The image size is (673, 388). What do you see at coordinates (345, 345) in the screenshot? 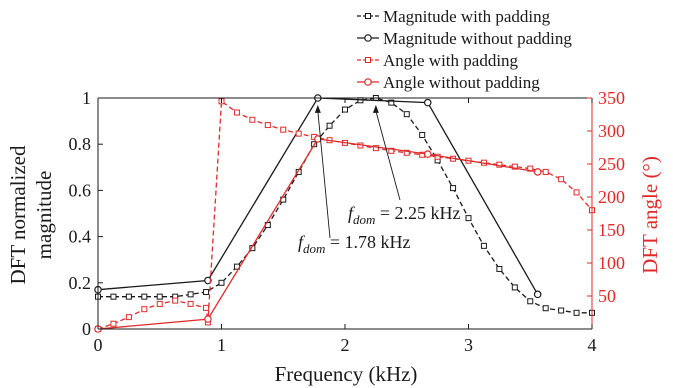
I see `x-tick-label: 2` at bounding box center [345, 345].